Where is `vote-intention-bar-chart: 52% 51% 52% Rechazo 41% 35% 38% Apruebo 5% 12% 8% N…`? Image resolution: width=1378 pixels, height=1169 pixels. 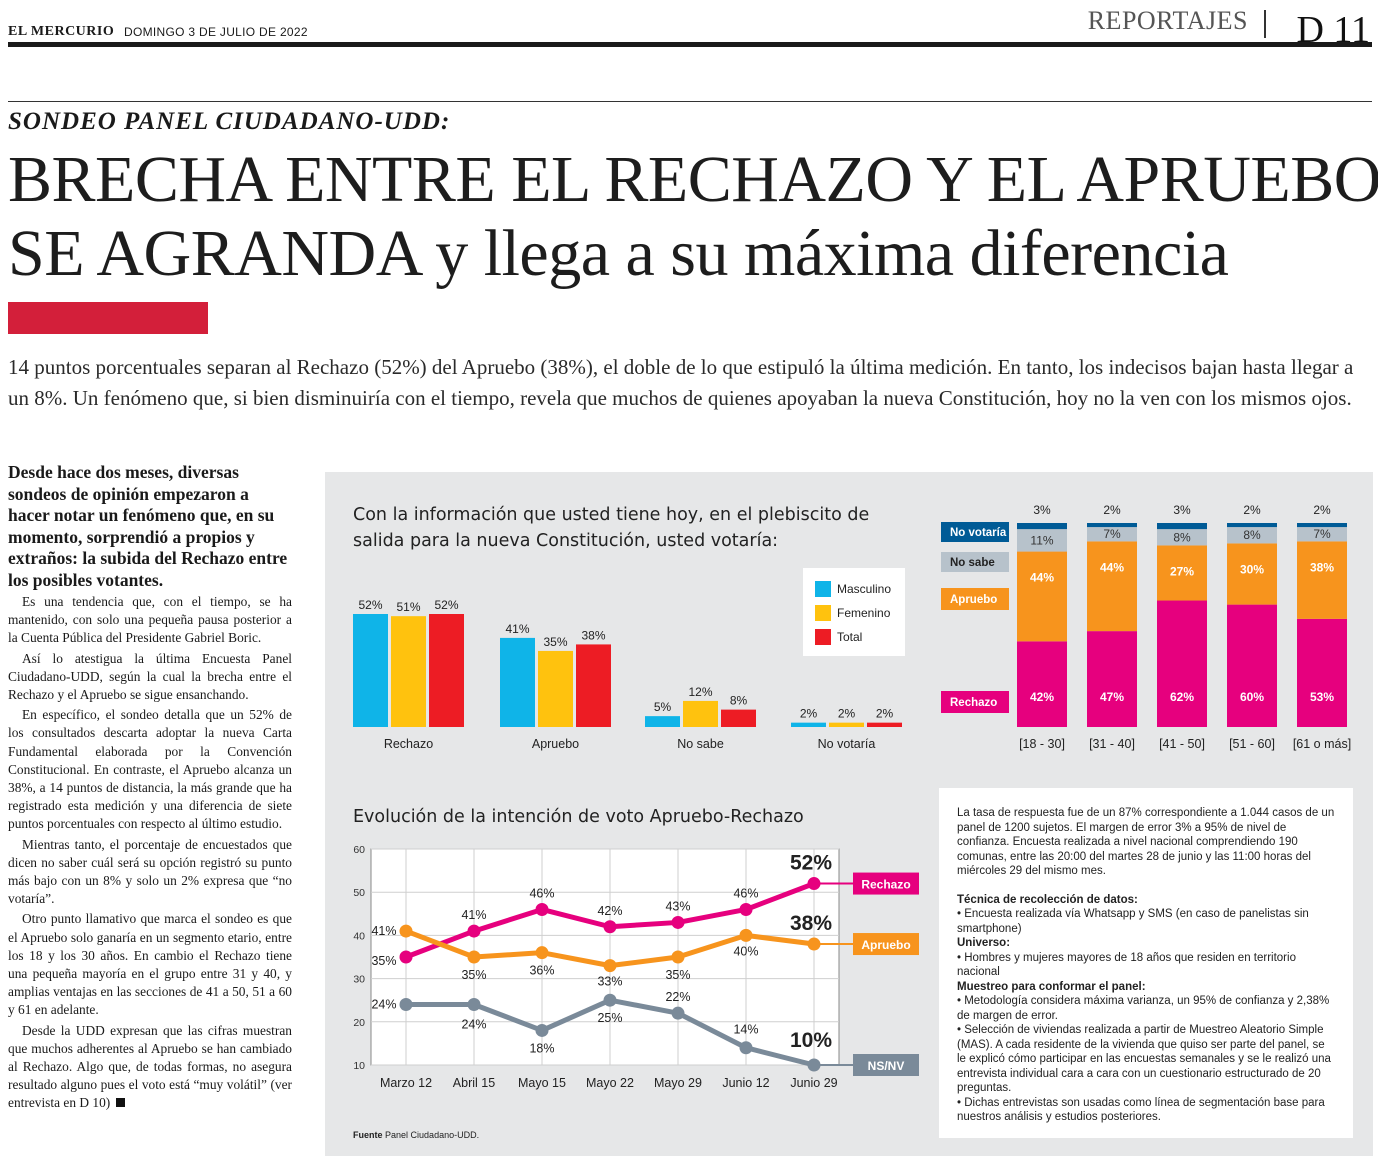 vote-intention-bar-chart: 52% 51% 52% Rechazo 41% 35% 38% Apruebo 5% 12% 8% N… is located at coordinates (627, 674).